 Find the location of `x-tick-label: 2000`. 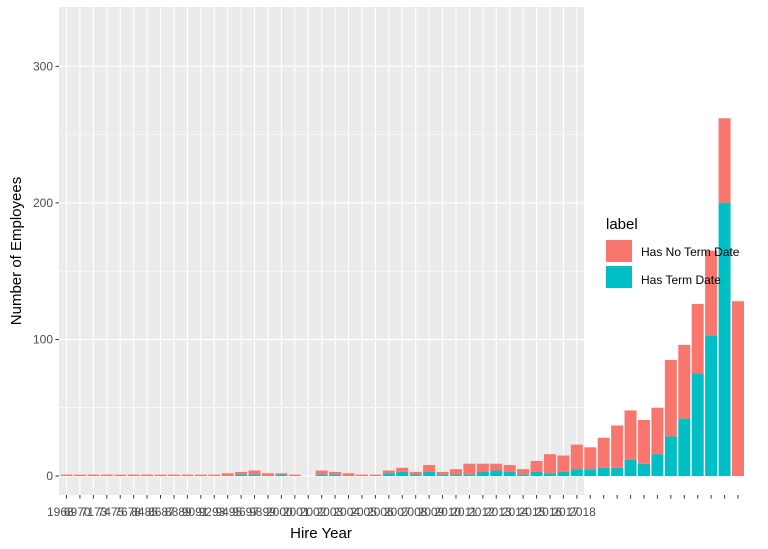

x-tick-label: 2000 is located at coordinates (279, 512).